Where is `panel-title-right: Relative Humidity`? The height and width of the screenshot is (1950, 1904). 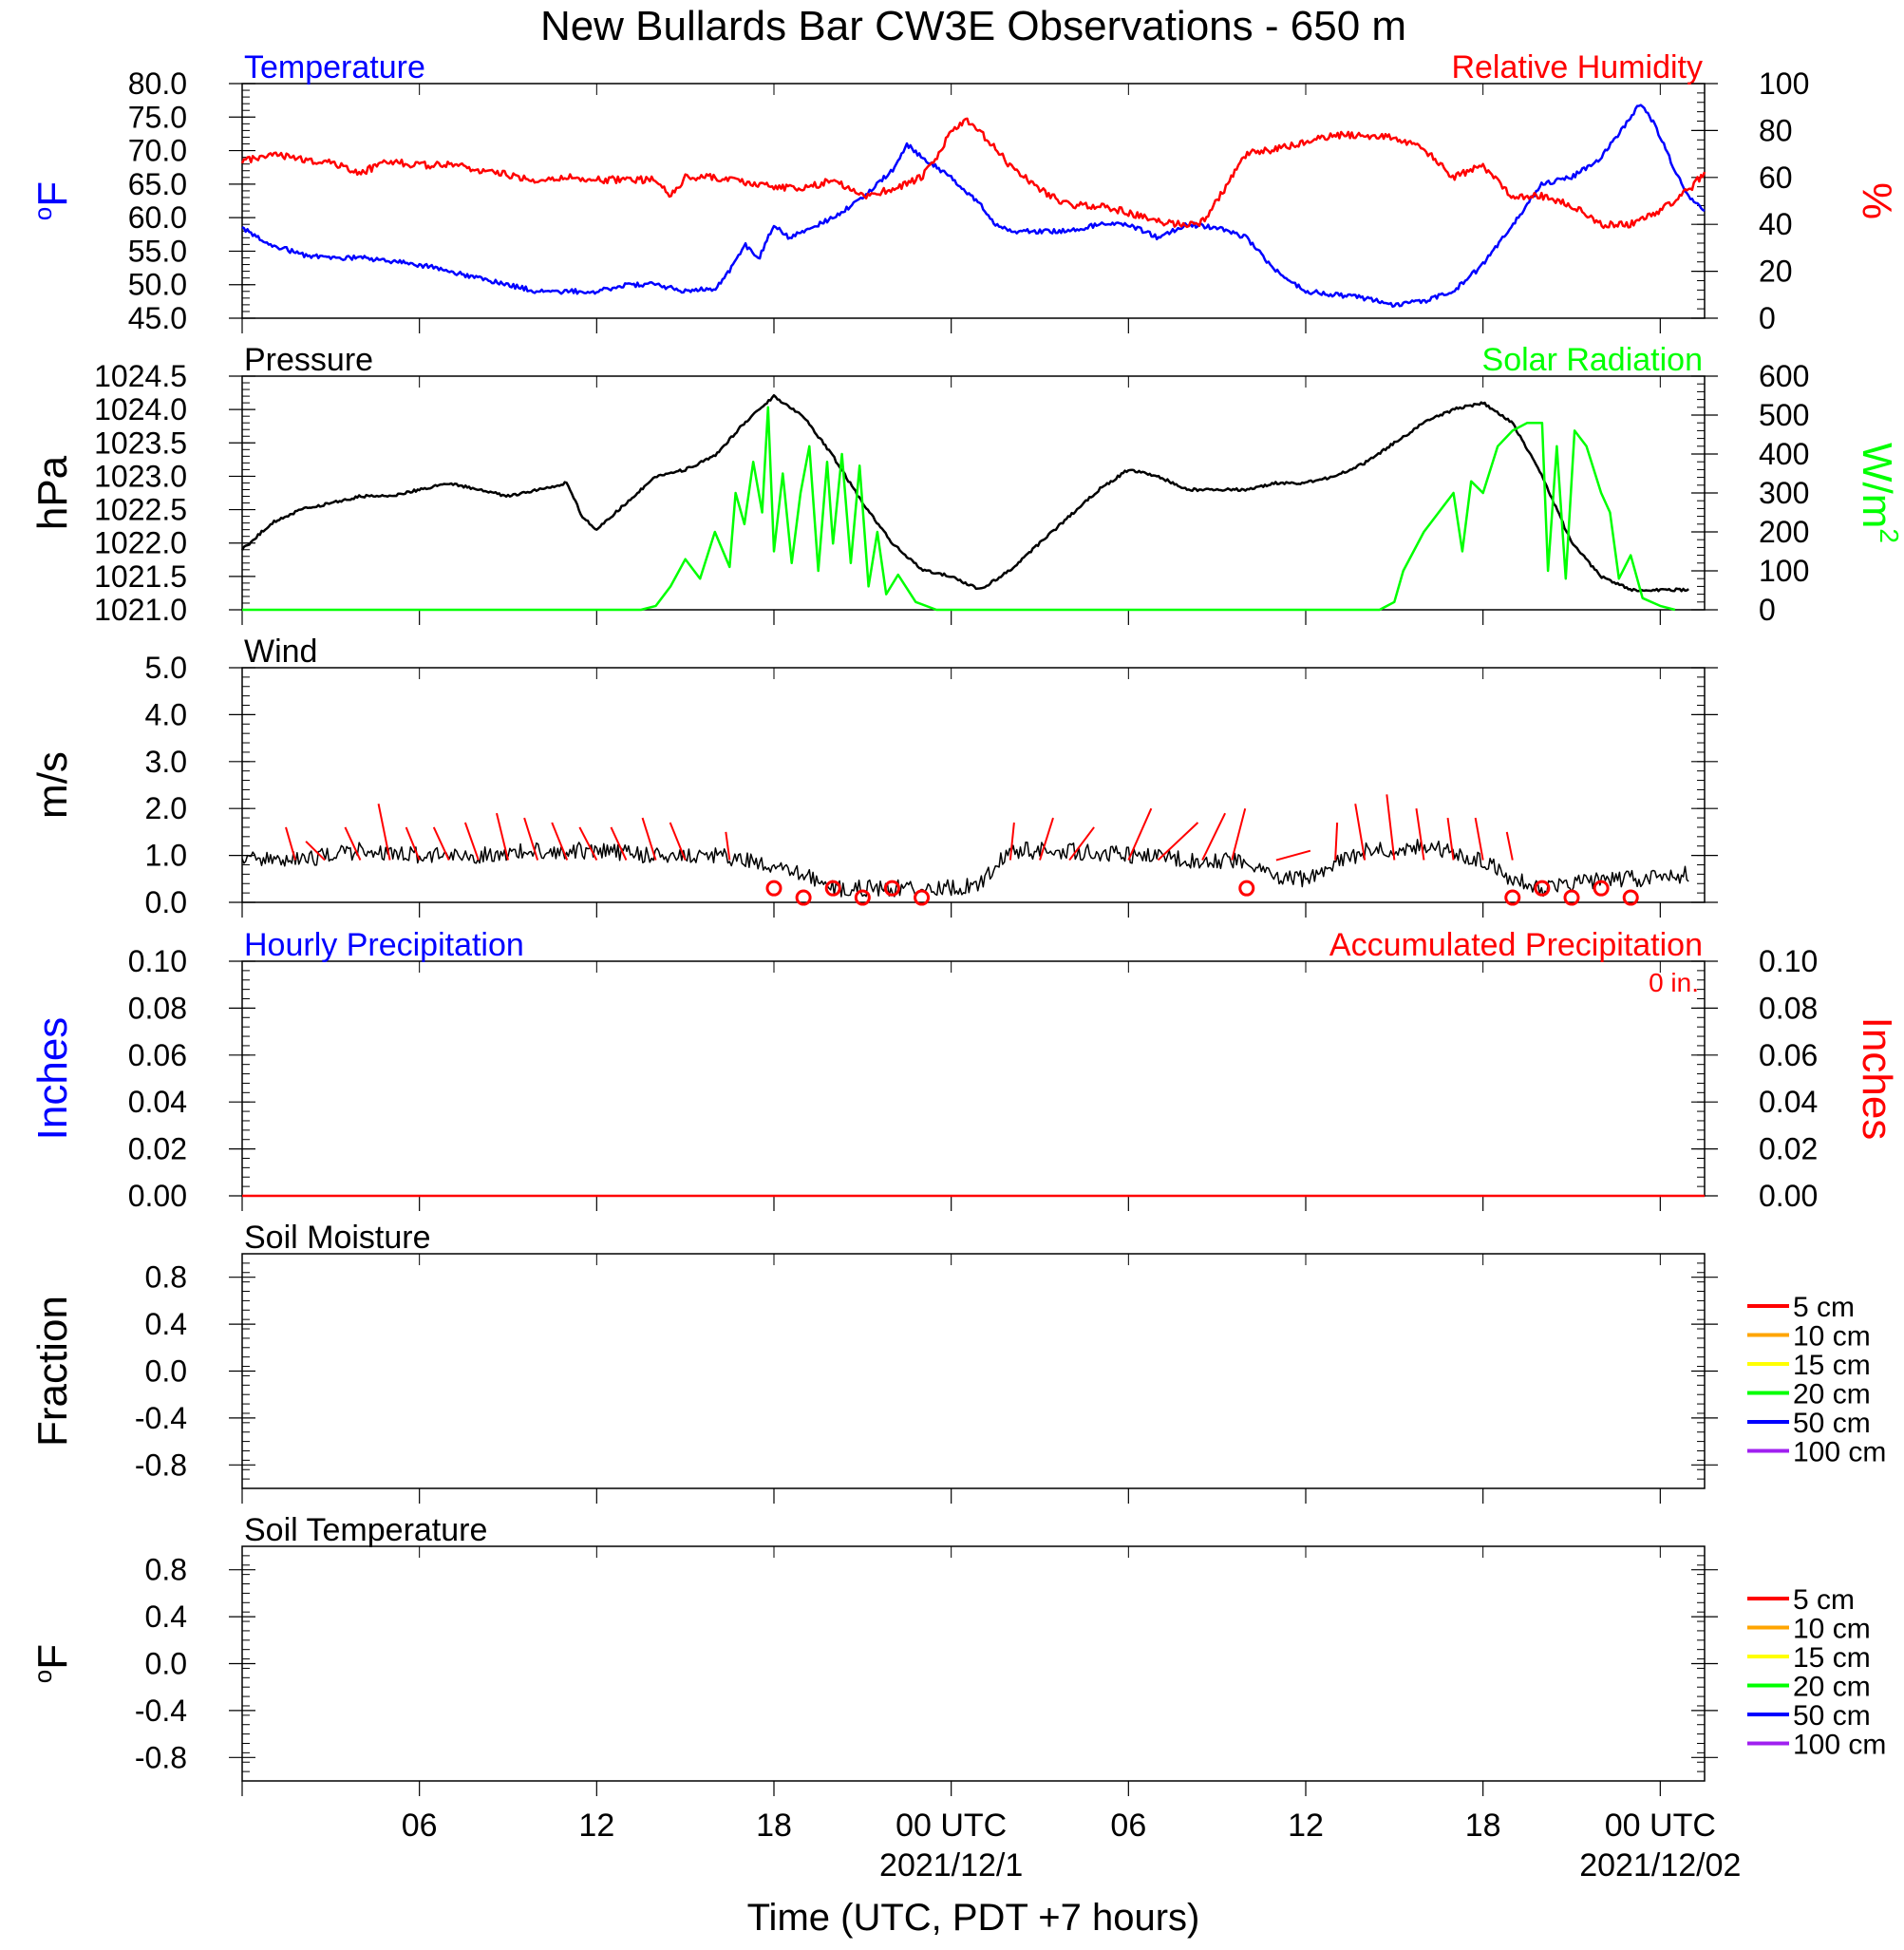
panel-title-right: Relative Humidity is located at coordinates (1577, 67).